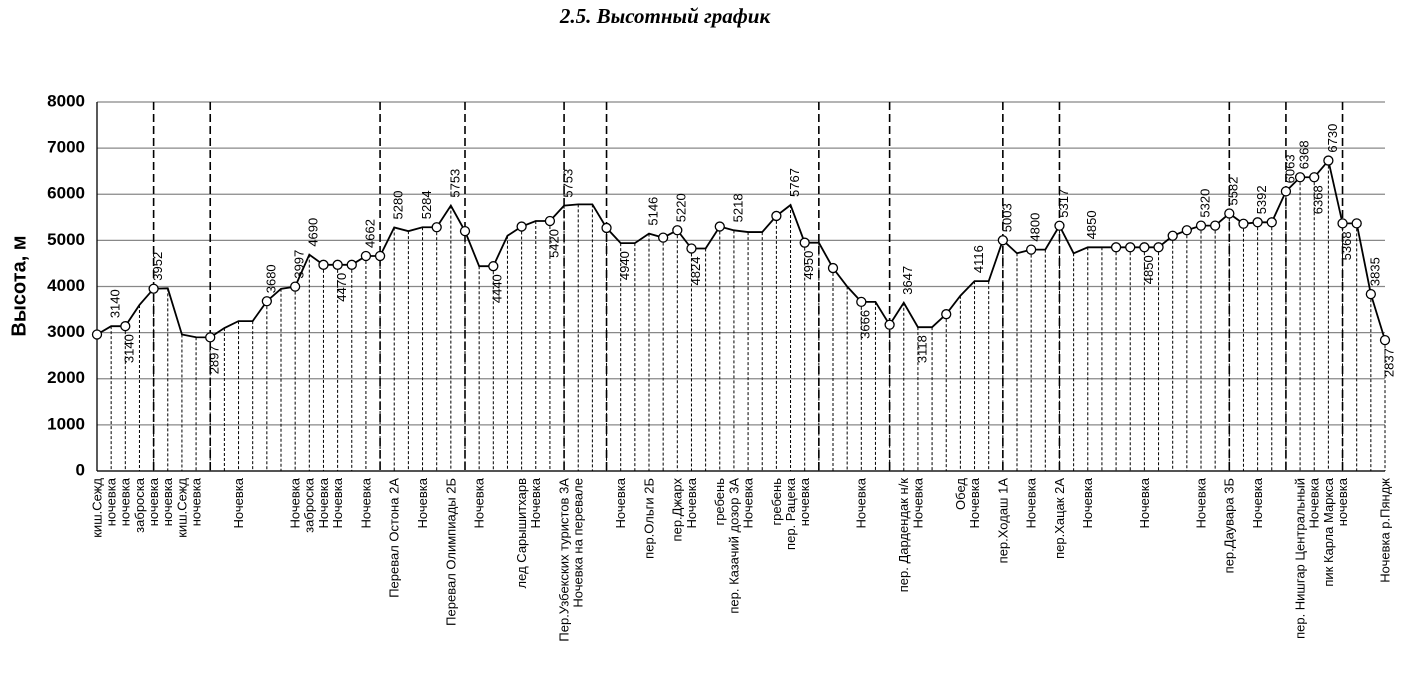 This screenshot has width=1401, height=697. What do you see at coordinates (66, 100) in the screenshot?
I see `y-tick-label: 8000` at bounding box center [66, 100].